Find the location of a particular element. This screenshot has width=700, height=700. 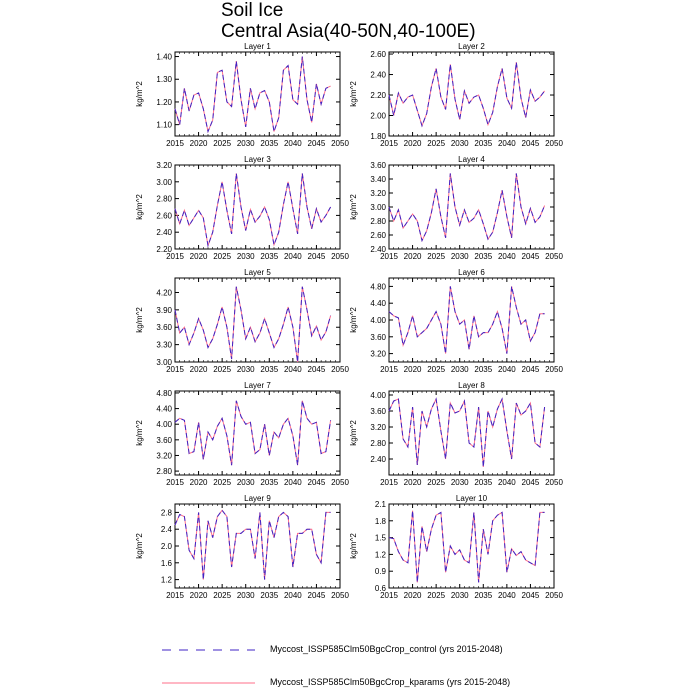

y-tick-label: 4.20 is located at coordinates (164, 292).